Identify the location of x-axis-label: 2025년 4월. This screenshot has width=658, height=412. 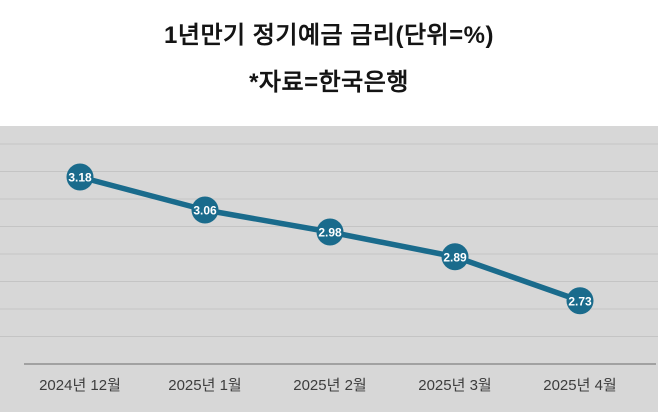
(580, 385).